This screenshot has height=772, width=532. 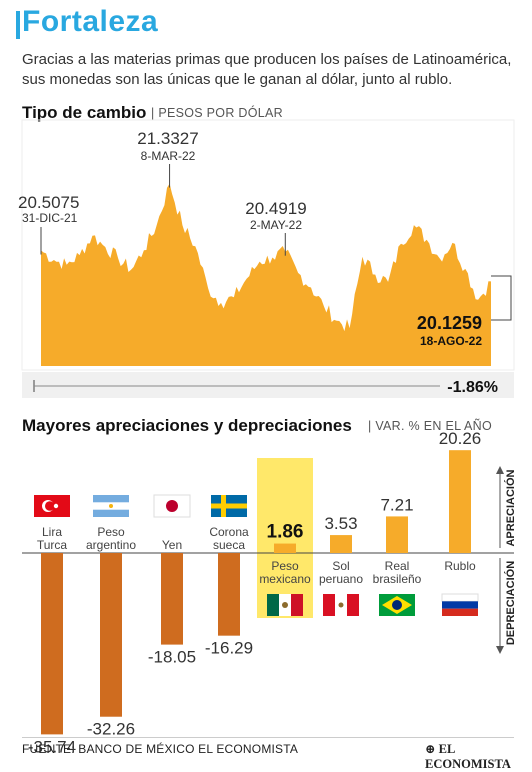 What do you see at coordinates (229, 648) in the screenshot?
I see `value-label-sweden: -16.29` at bounding box center [229, 648].